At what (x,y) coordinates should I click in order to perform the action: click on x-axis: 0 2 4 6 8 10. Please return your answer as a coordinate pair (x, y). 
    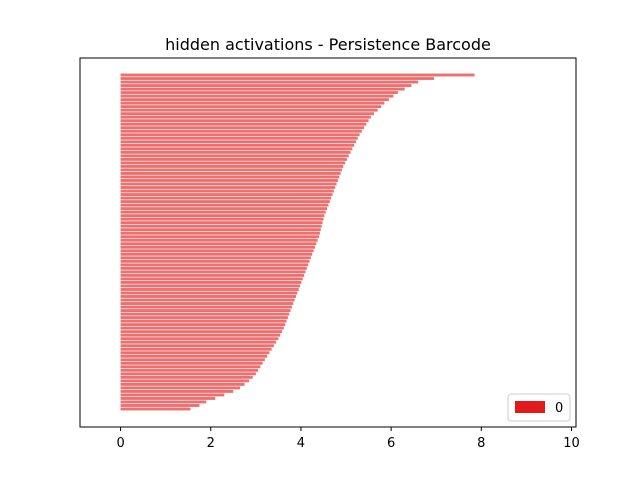
    Looking at the image, I should click on (348, 439).